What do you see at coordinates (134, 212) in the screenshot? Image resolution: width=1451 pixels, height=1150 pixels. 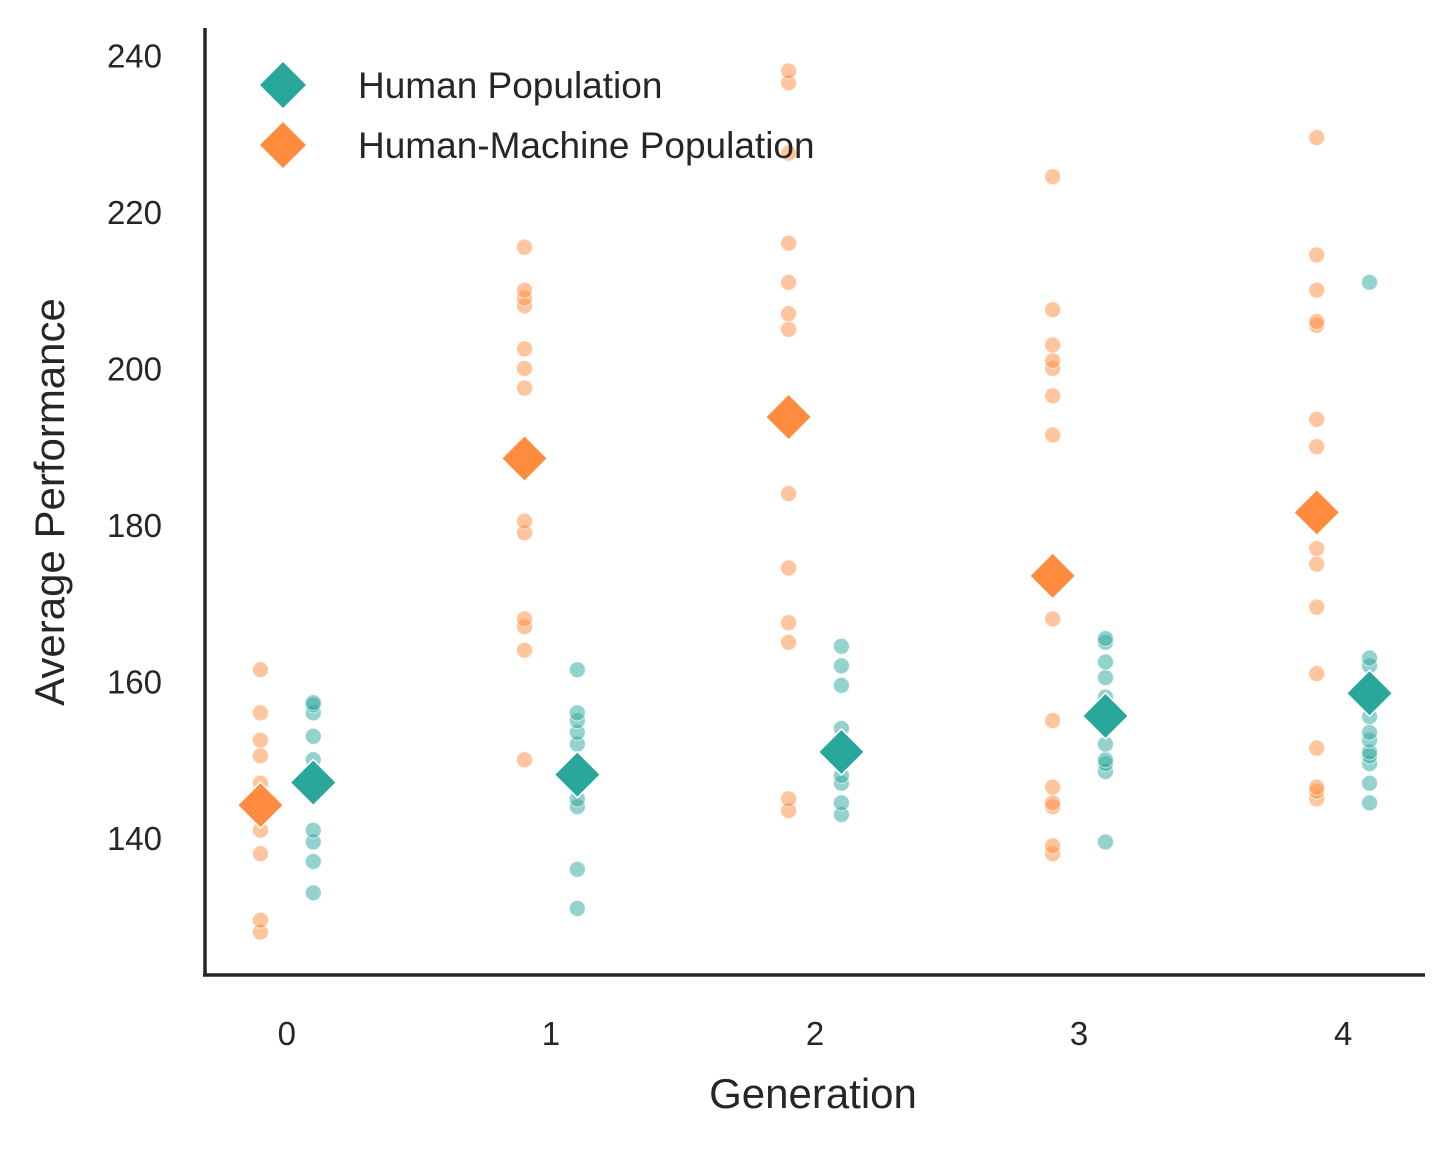 I see `y-tick-label-220: 220` at bounding box center [134, 212].